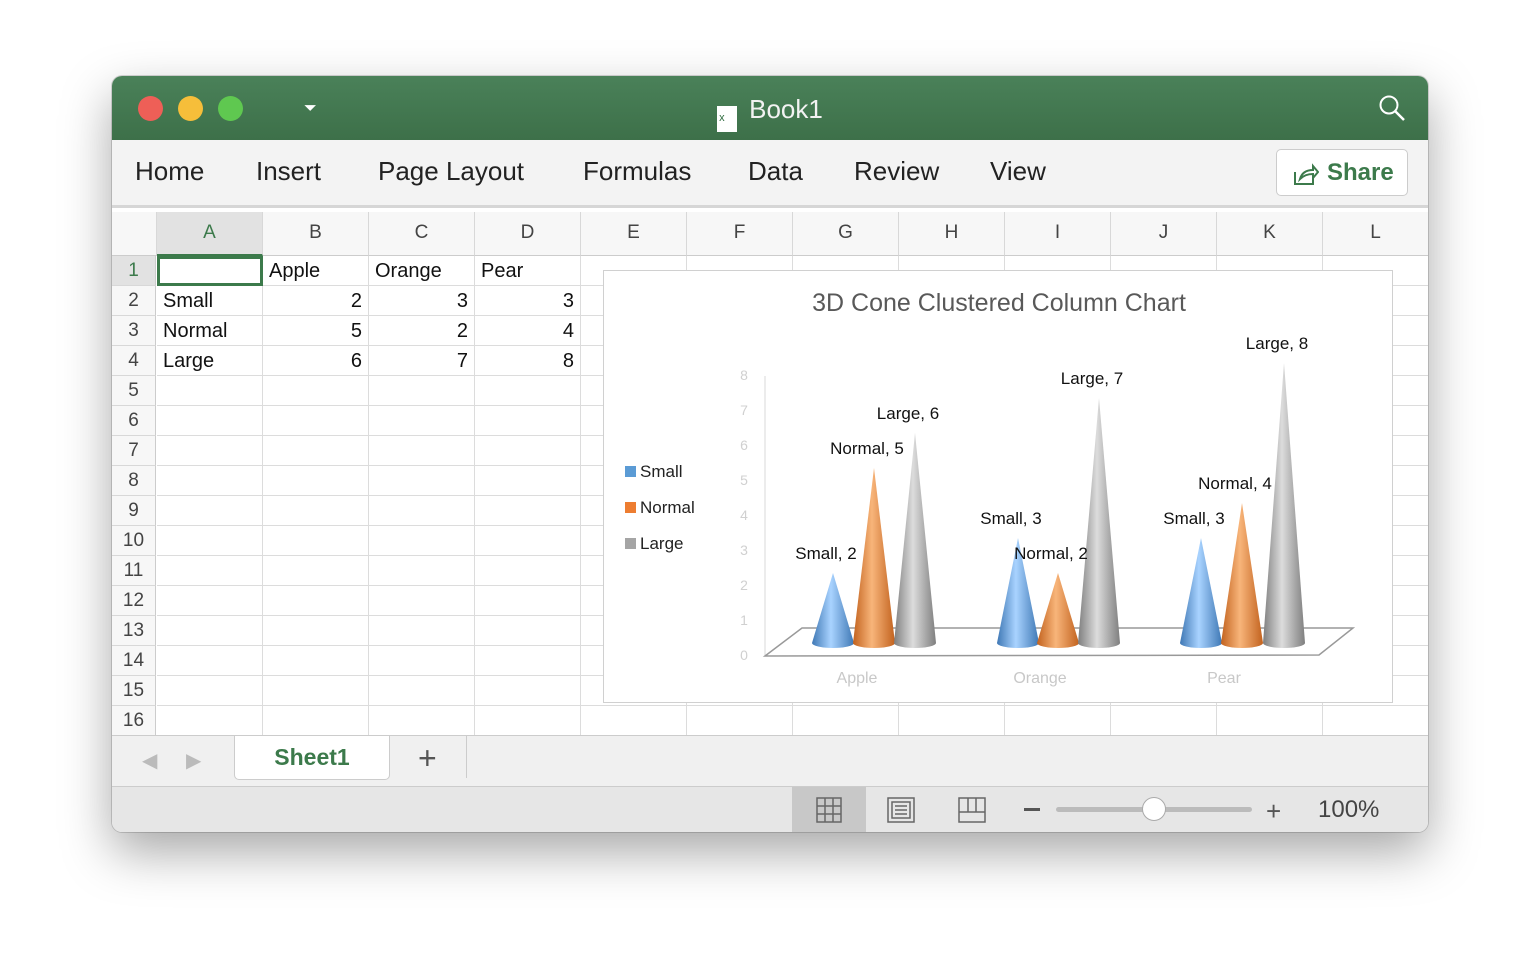  Describe the element at coordinates (194, 761) in the screenshot. I see `next-sheet-icon: ▶` at that location.